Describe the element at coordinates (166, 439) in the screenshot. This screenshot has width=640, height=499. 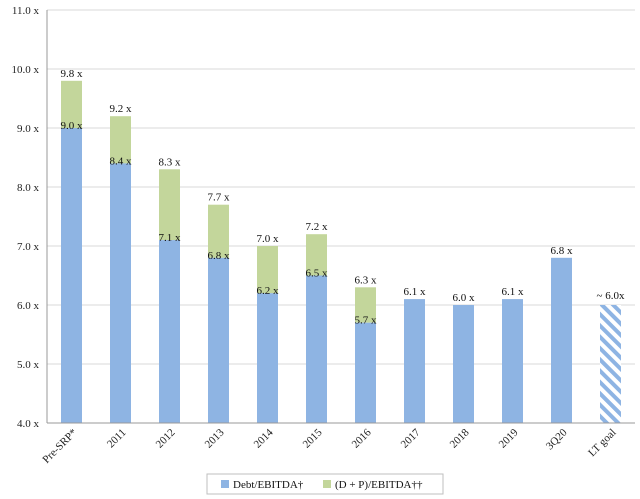
I see `x-tick-label: 2012` at that location.